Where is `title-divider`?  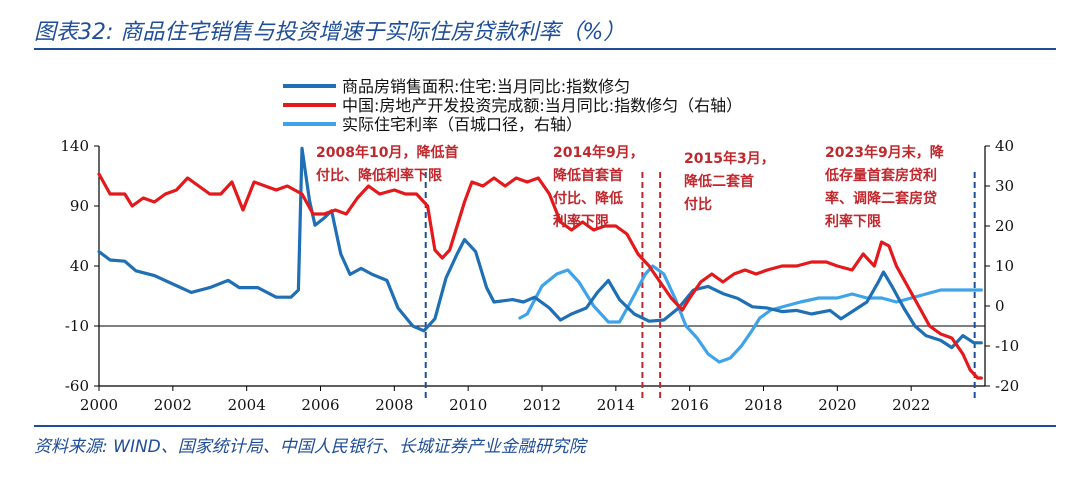
title-divider is located at coordinates (545, 49).